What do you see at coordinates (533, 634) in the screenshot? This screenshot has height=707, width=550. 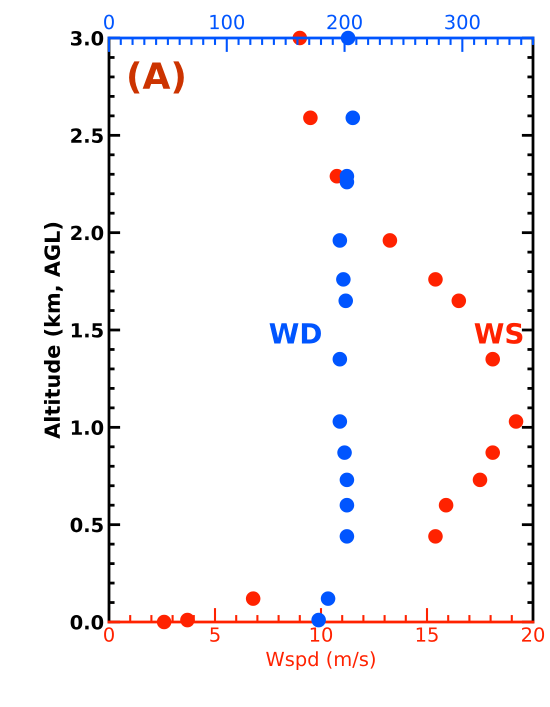 I see `x-tick-label: 20` at bounding box center [533, 634].